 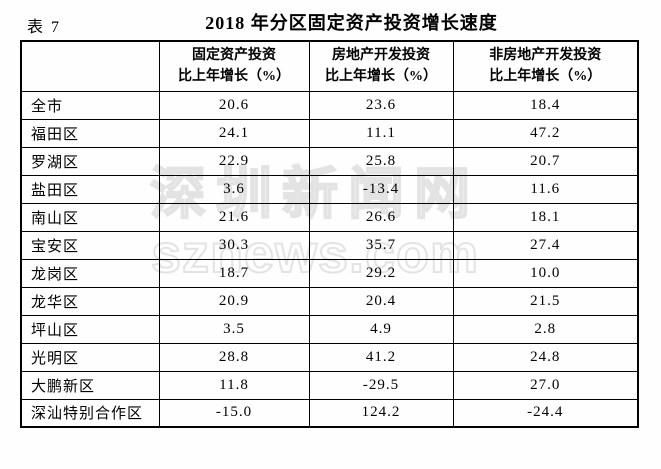 I want to click on table-row: 大鹏新区 11.8 -29.5 27.0, so click(x=329, y=385).